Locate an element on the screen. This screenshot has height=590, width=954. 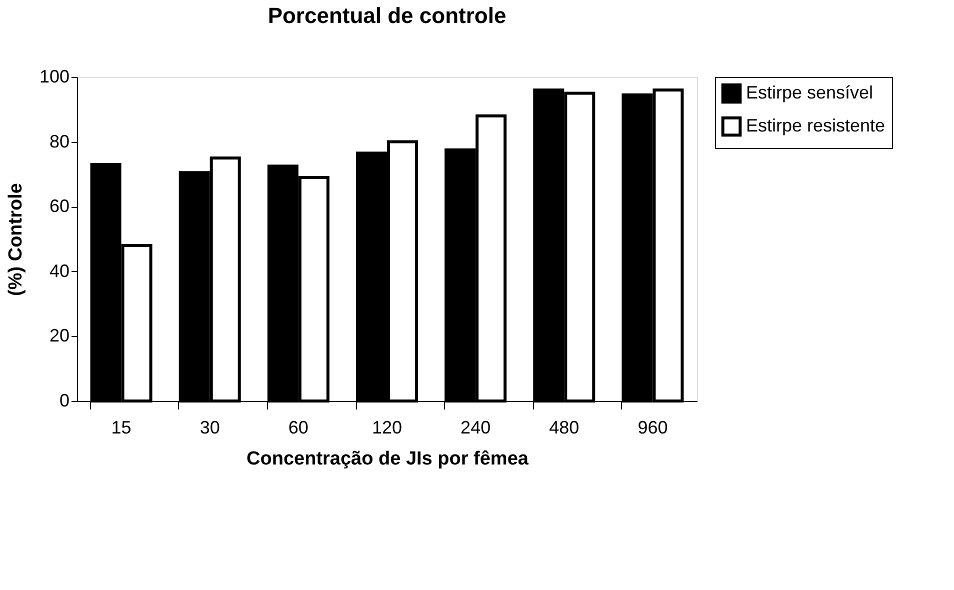
y-tick-label: 40 is located at coordinates (59, 270).